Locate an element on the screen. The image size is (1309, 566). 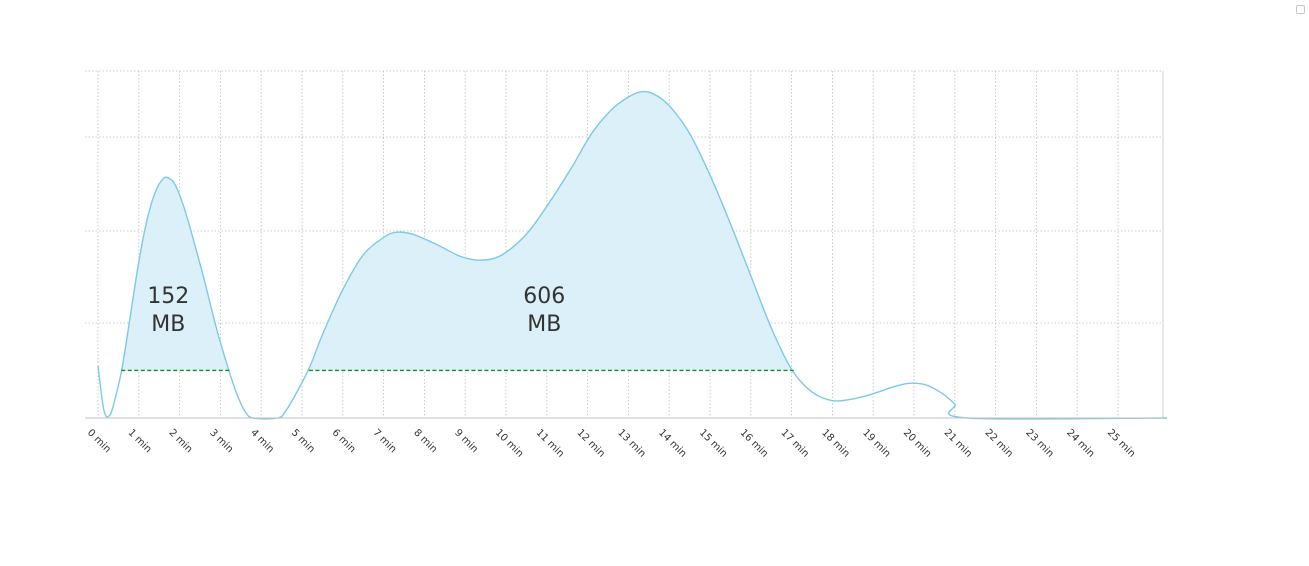
x-tick-label: 8 min is located at coordinates (425, 441).